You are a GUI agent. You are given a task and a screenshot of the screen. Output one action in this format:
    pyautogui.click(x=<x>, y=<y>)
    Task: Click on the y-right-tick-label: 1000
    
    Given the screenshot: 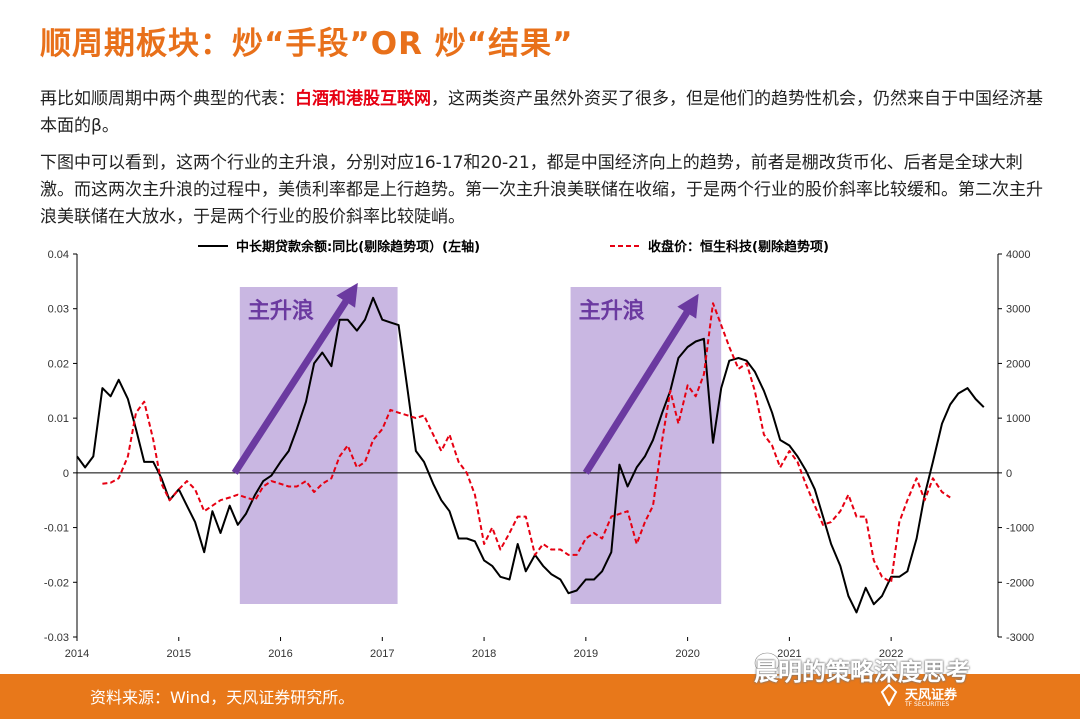 What is the action you would take?
    pyautogui.click(x=1018, y=419)
    